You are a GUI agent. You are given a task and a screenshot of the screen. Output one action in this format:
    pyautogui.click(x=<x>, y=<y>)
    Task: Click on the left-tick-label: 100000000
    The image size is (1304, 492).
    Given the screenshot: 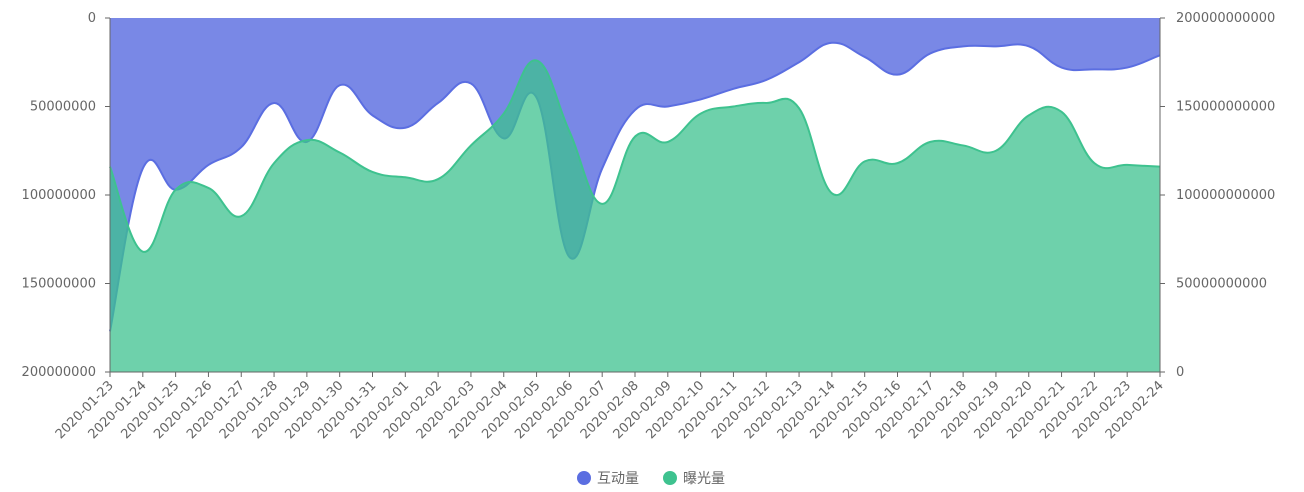 What is the action you would take?
    pyautogui.click(x=59, y=195)
    